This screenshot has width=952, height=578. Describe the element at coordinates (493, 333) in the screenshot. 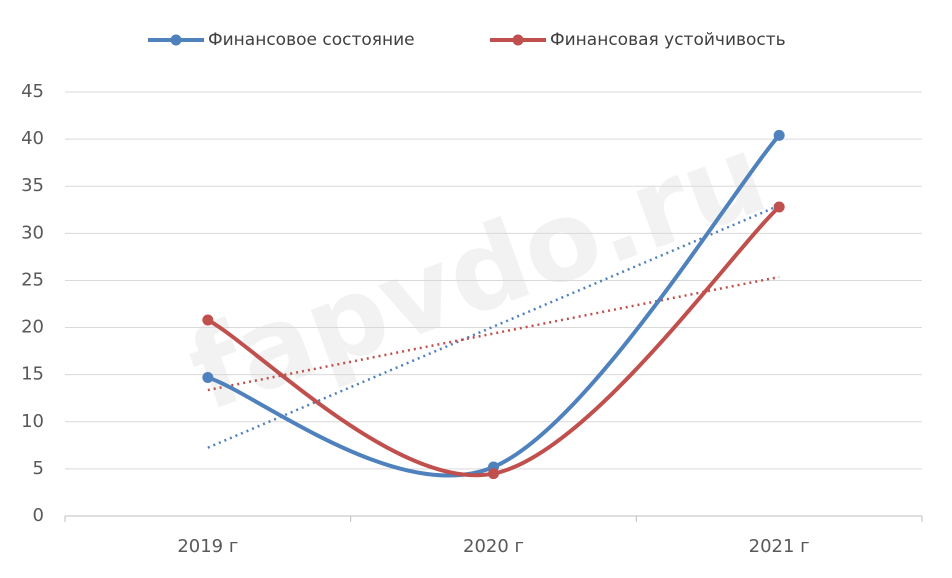

I see `trendline` at that location.